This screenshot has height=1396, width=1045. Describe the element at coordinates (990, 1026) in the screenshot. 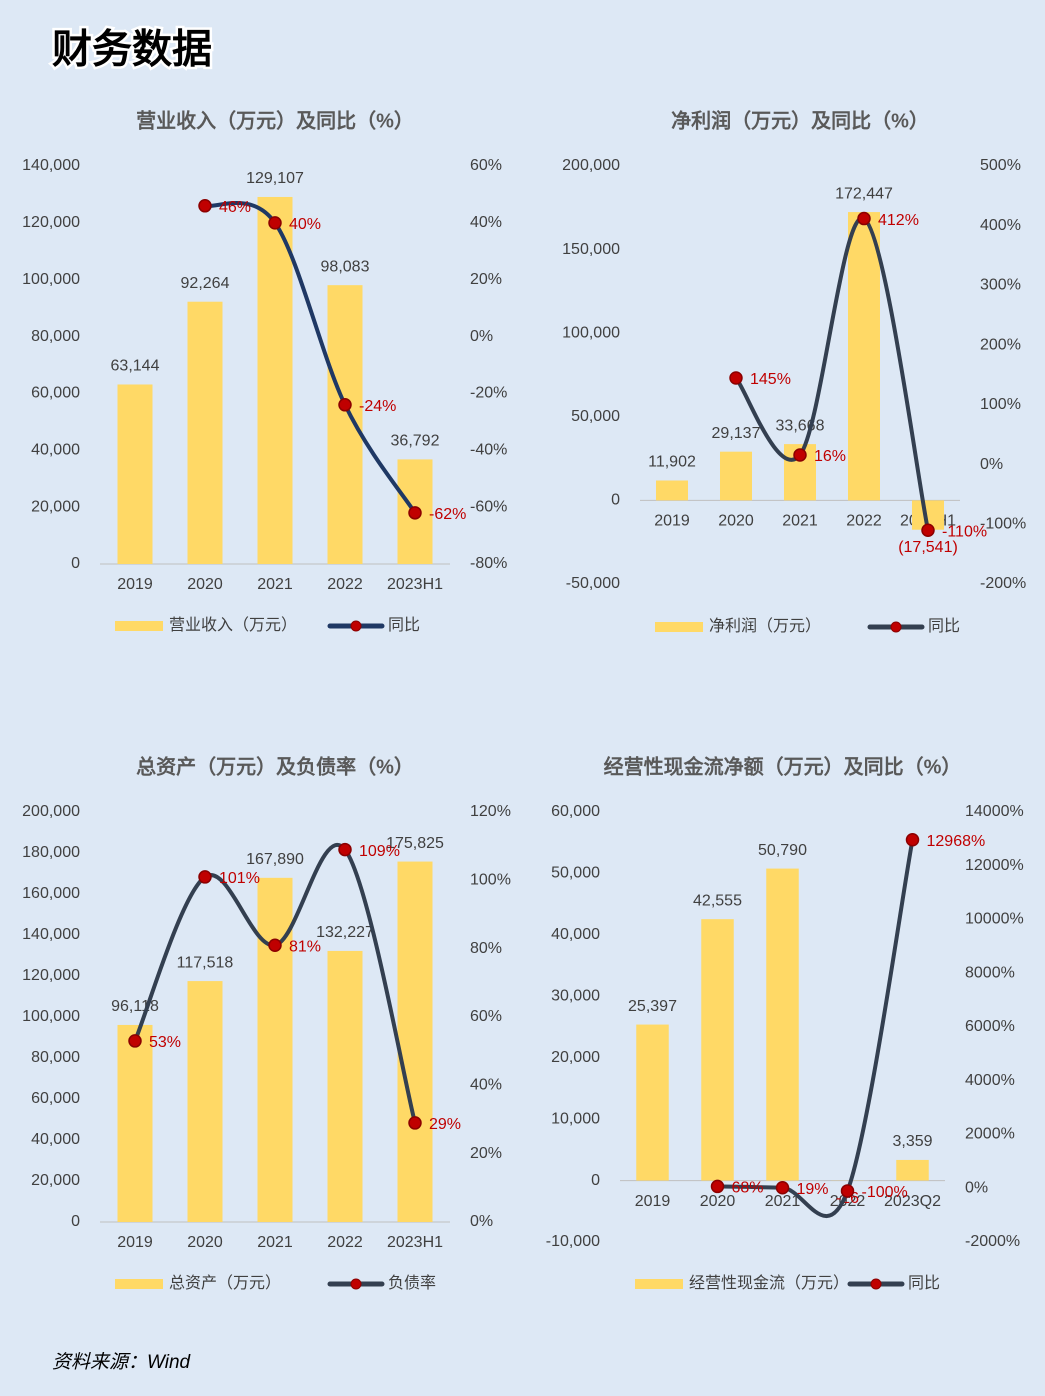

I see `y2-tick-label: 6000%` at that location.